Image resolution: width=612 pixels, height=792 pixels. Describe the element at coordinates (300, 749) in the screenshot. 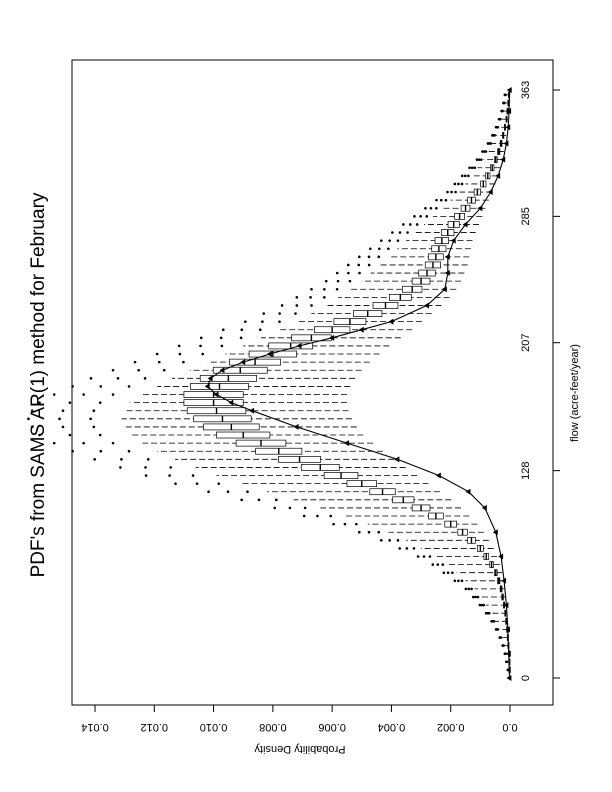

I see `y-axis-label: Probability Density` at that location.